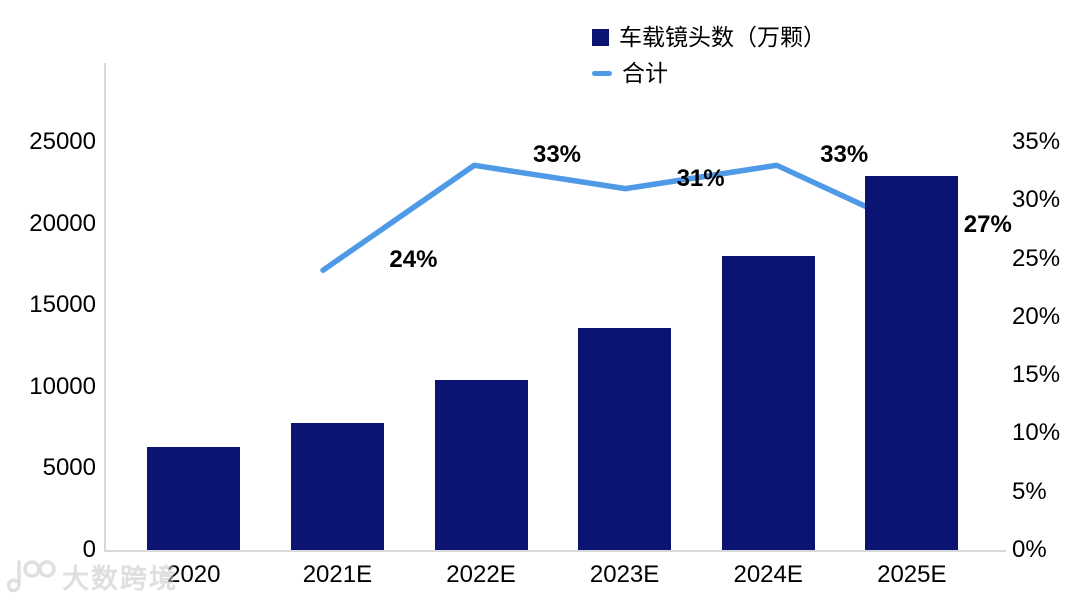 The image size is (1080, 603). I want to click on right-axis-tick: 0%, so click(1029, 549).